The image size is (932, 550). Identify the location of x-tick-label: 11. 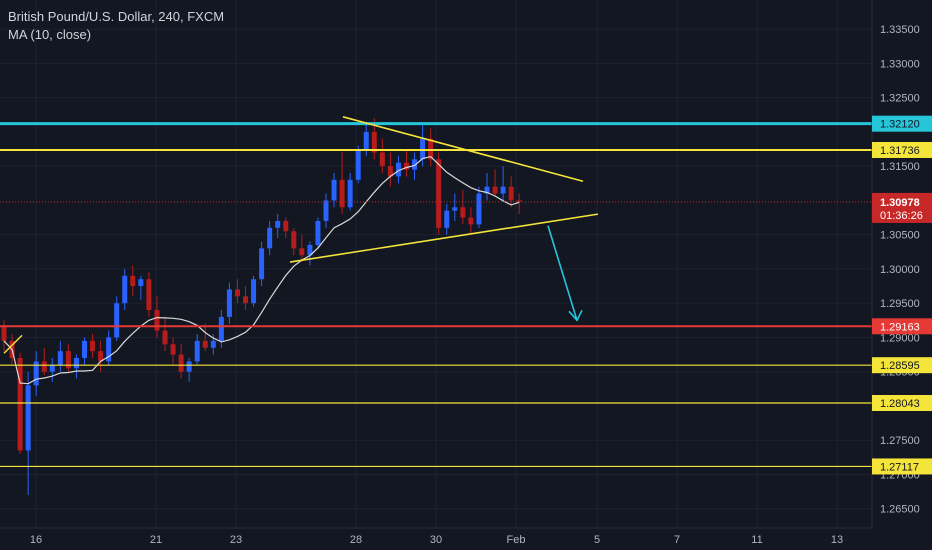
(756, 540).